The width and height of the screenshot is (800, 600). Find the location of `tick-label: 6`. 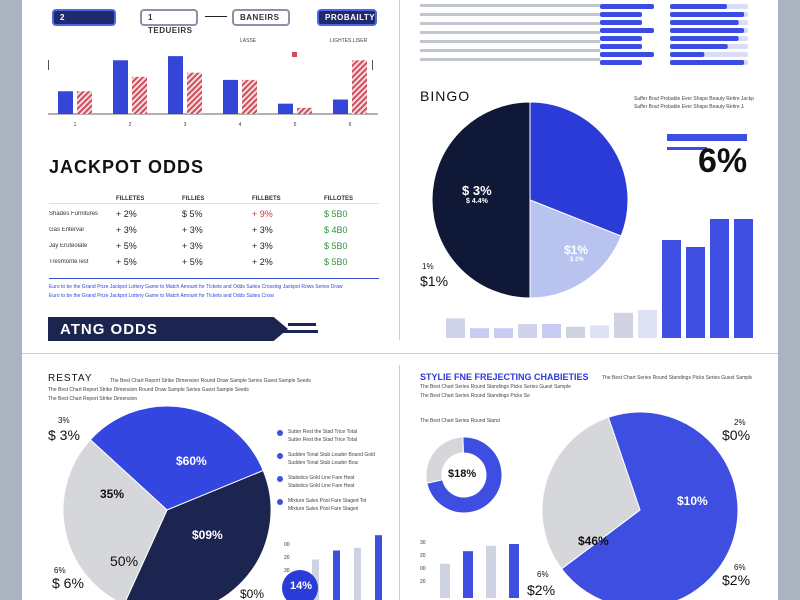

tick-label: 6 is located at coordinates (350, 125).